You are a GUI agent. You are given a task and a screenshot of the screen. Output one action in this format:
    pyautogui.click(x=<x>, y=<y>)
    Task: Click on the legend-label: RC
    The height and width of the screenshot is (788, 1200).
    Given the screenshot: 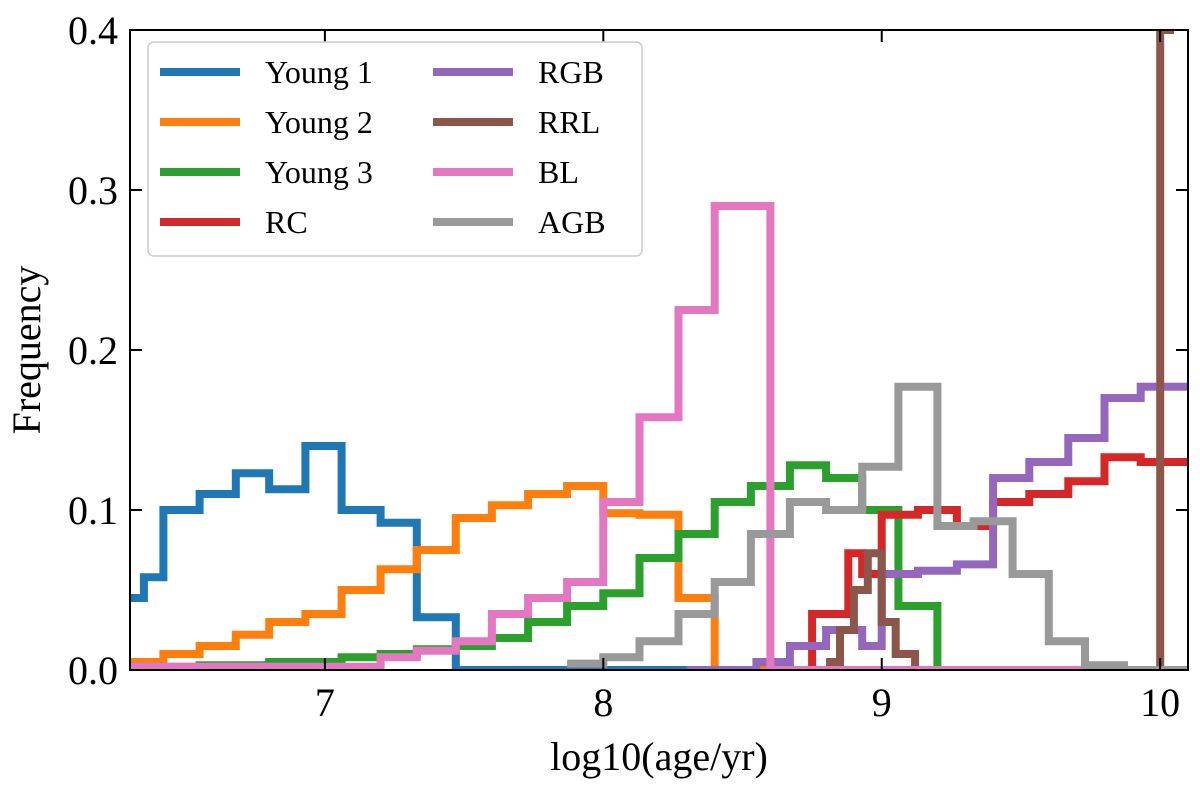 What is the action you would take?
    pyautogui.click(x=286, y=222)
    